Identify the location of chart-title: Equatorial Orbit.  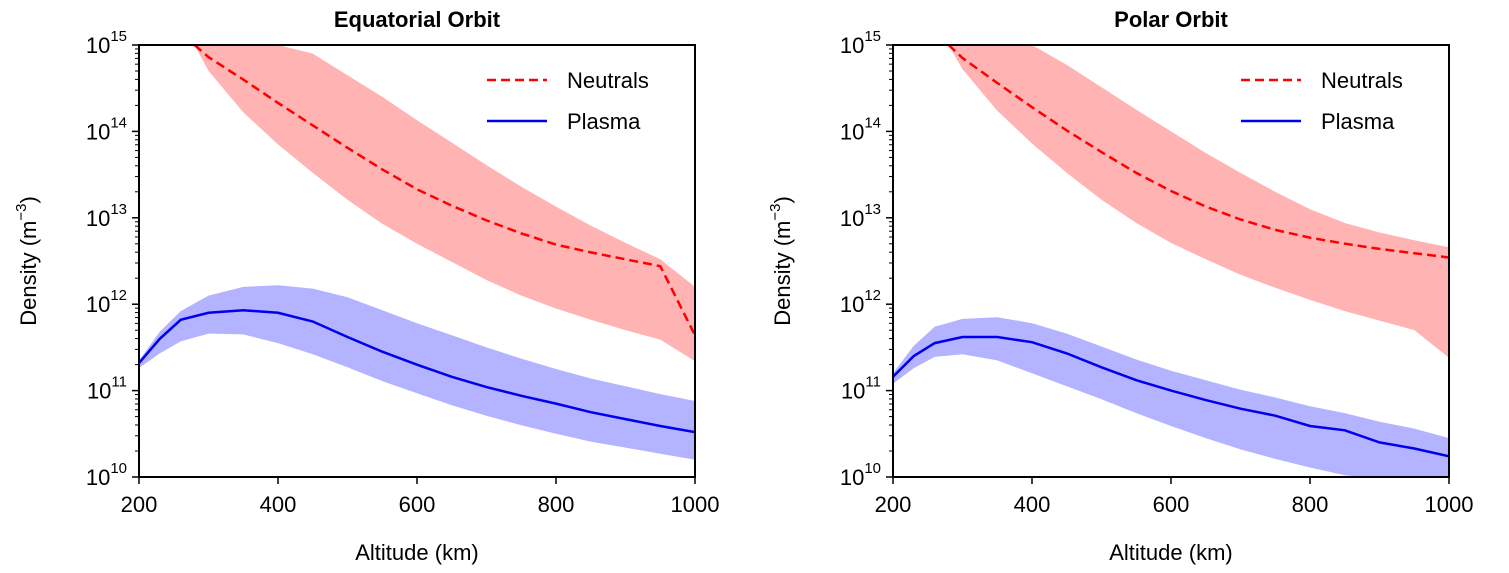
(417, 19).